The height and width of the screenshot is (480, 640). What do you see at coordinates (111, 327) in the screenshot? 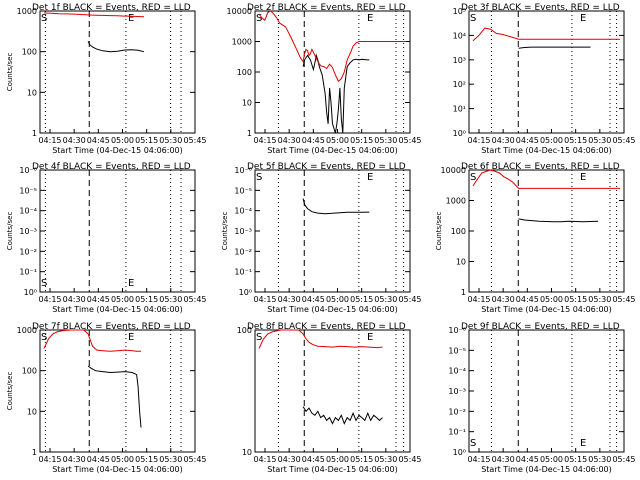
I see `chart-title: Det 7f BLACK = Events, RED = LLD` at bounding box center [111, 327].